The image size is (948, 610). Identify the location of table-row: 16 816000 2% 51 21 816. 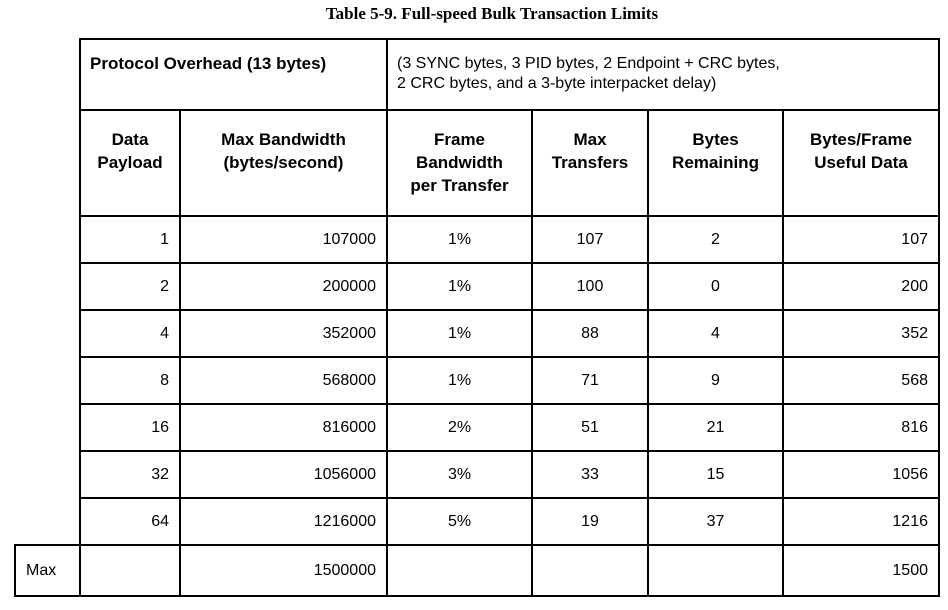
(477, 427).